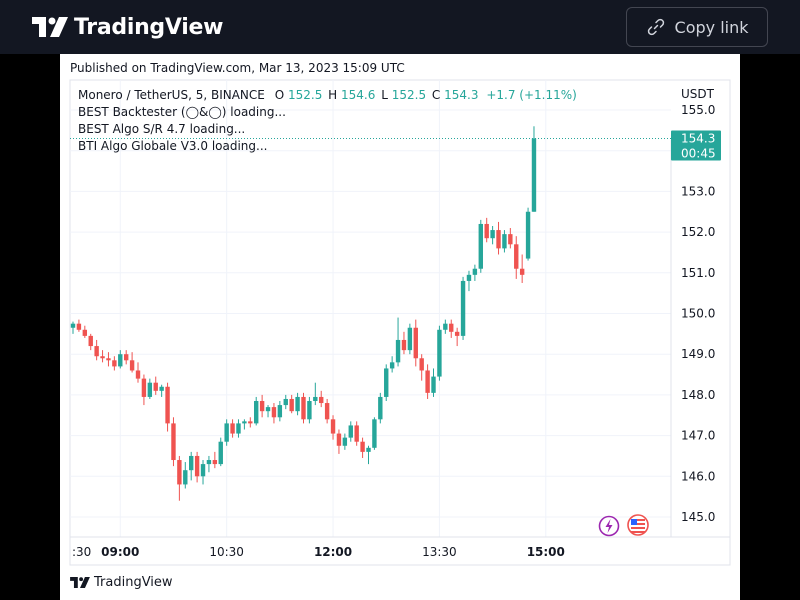 The height and width of the screenshot is (600, 800). What do you see at coordinates (698, 153) in the screenshot?
I see `candle-countdown: 00:45` at bounding box center [698, 153].